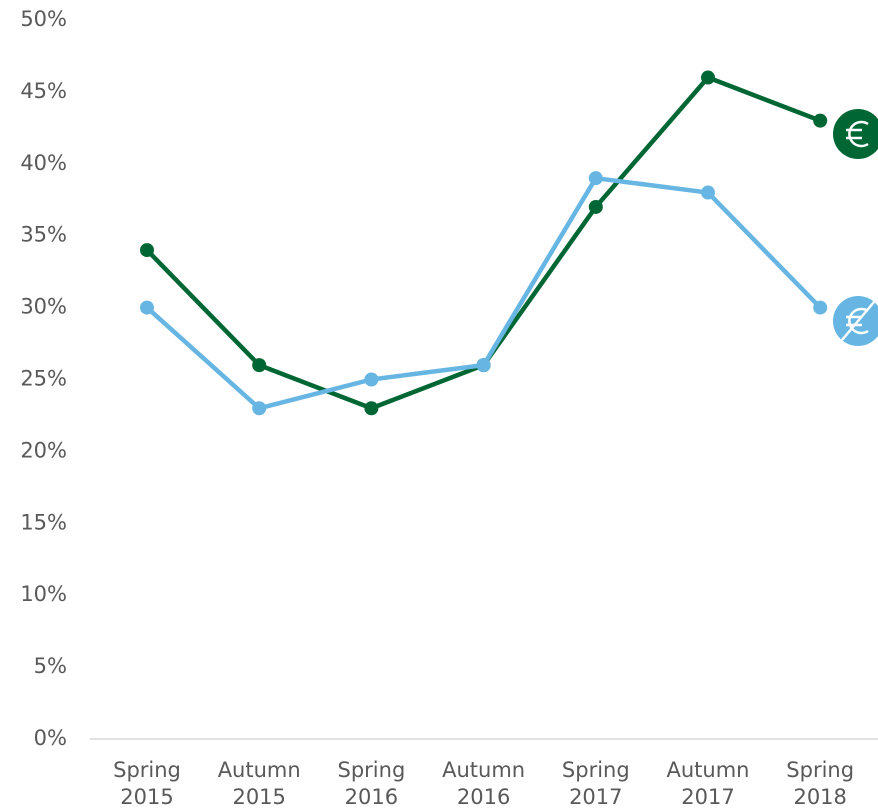 This screenshot has width=878, height=811. I want to click on y-tick-label: 45%, so click(43, 91).